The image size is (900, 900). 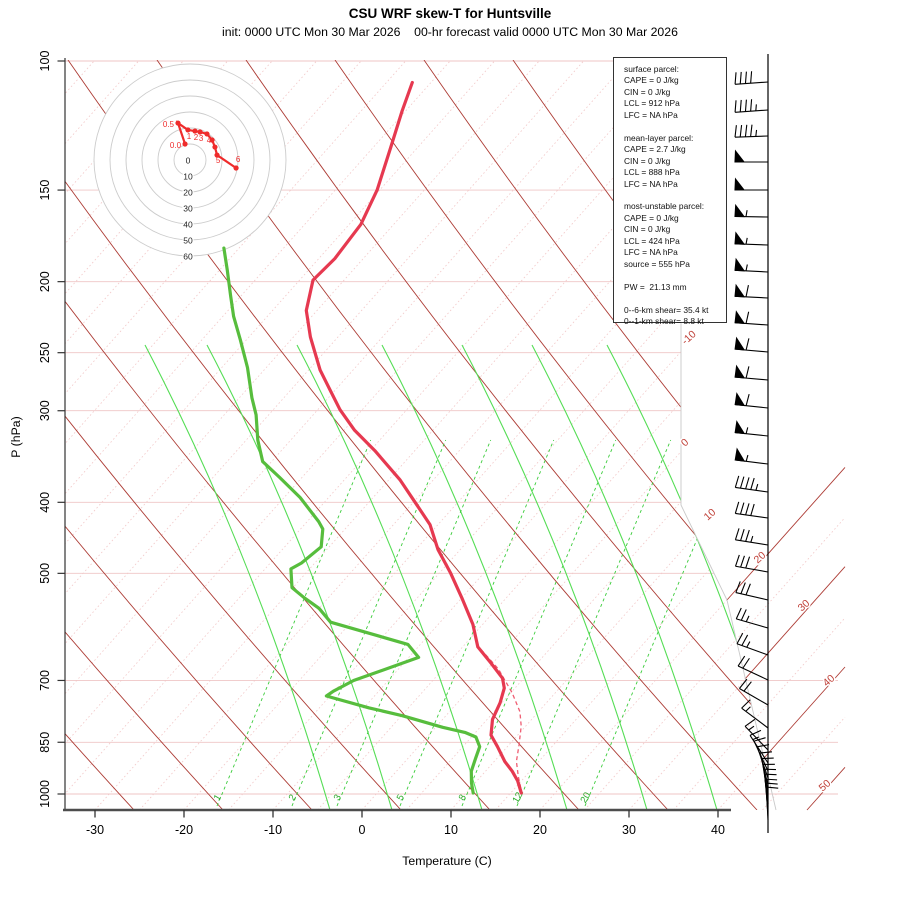 What do you see at coordinates (447, 861) in the screenshot?
I see `x-axis-label: Temperature (C)` at bounding box center [447, 861].